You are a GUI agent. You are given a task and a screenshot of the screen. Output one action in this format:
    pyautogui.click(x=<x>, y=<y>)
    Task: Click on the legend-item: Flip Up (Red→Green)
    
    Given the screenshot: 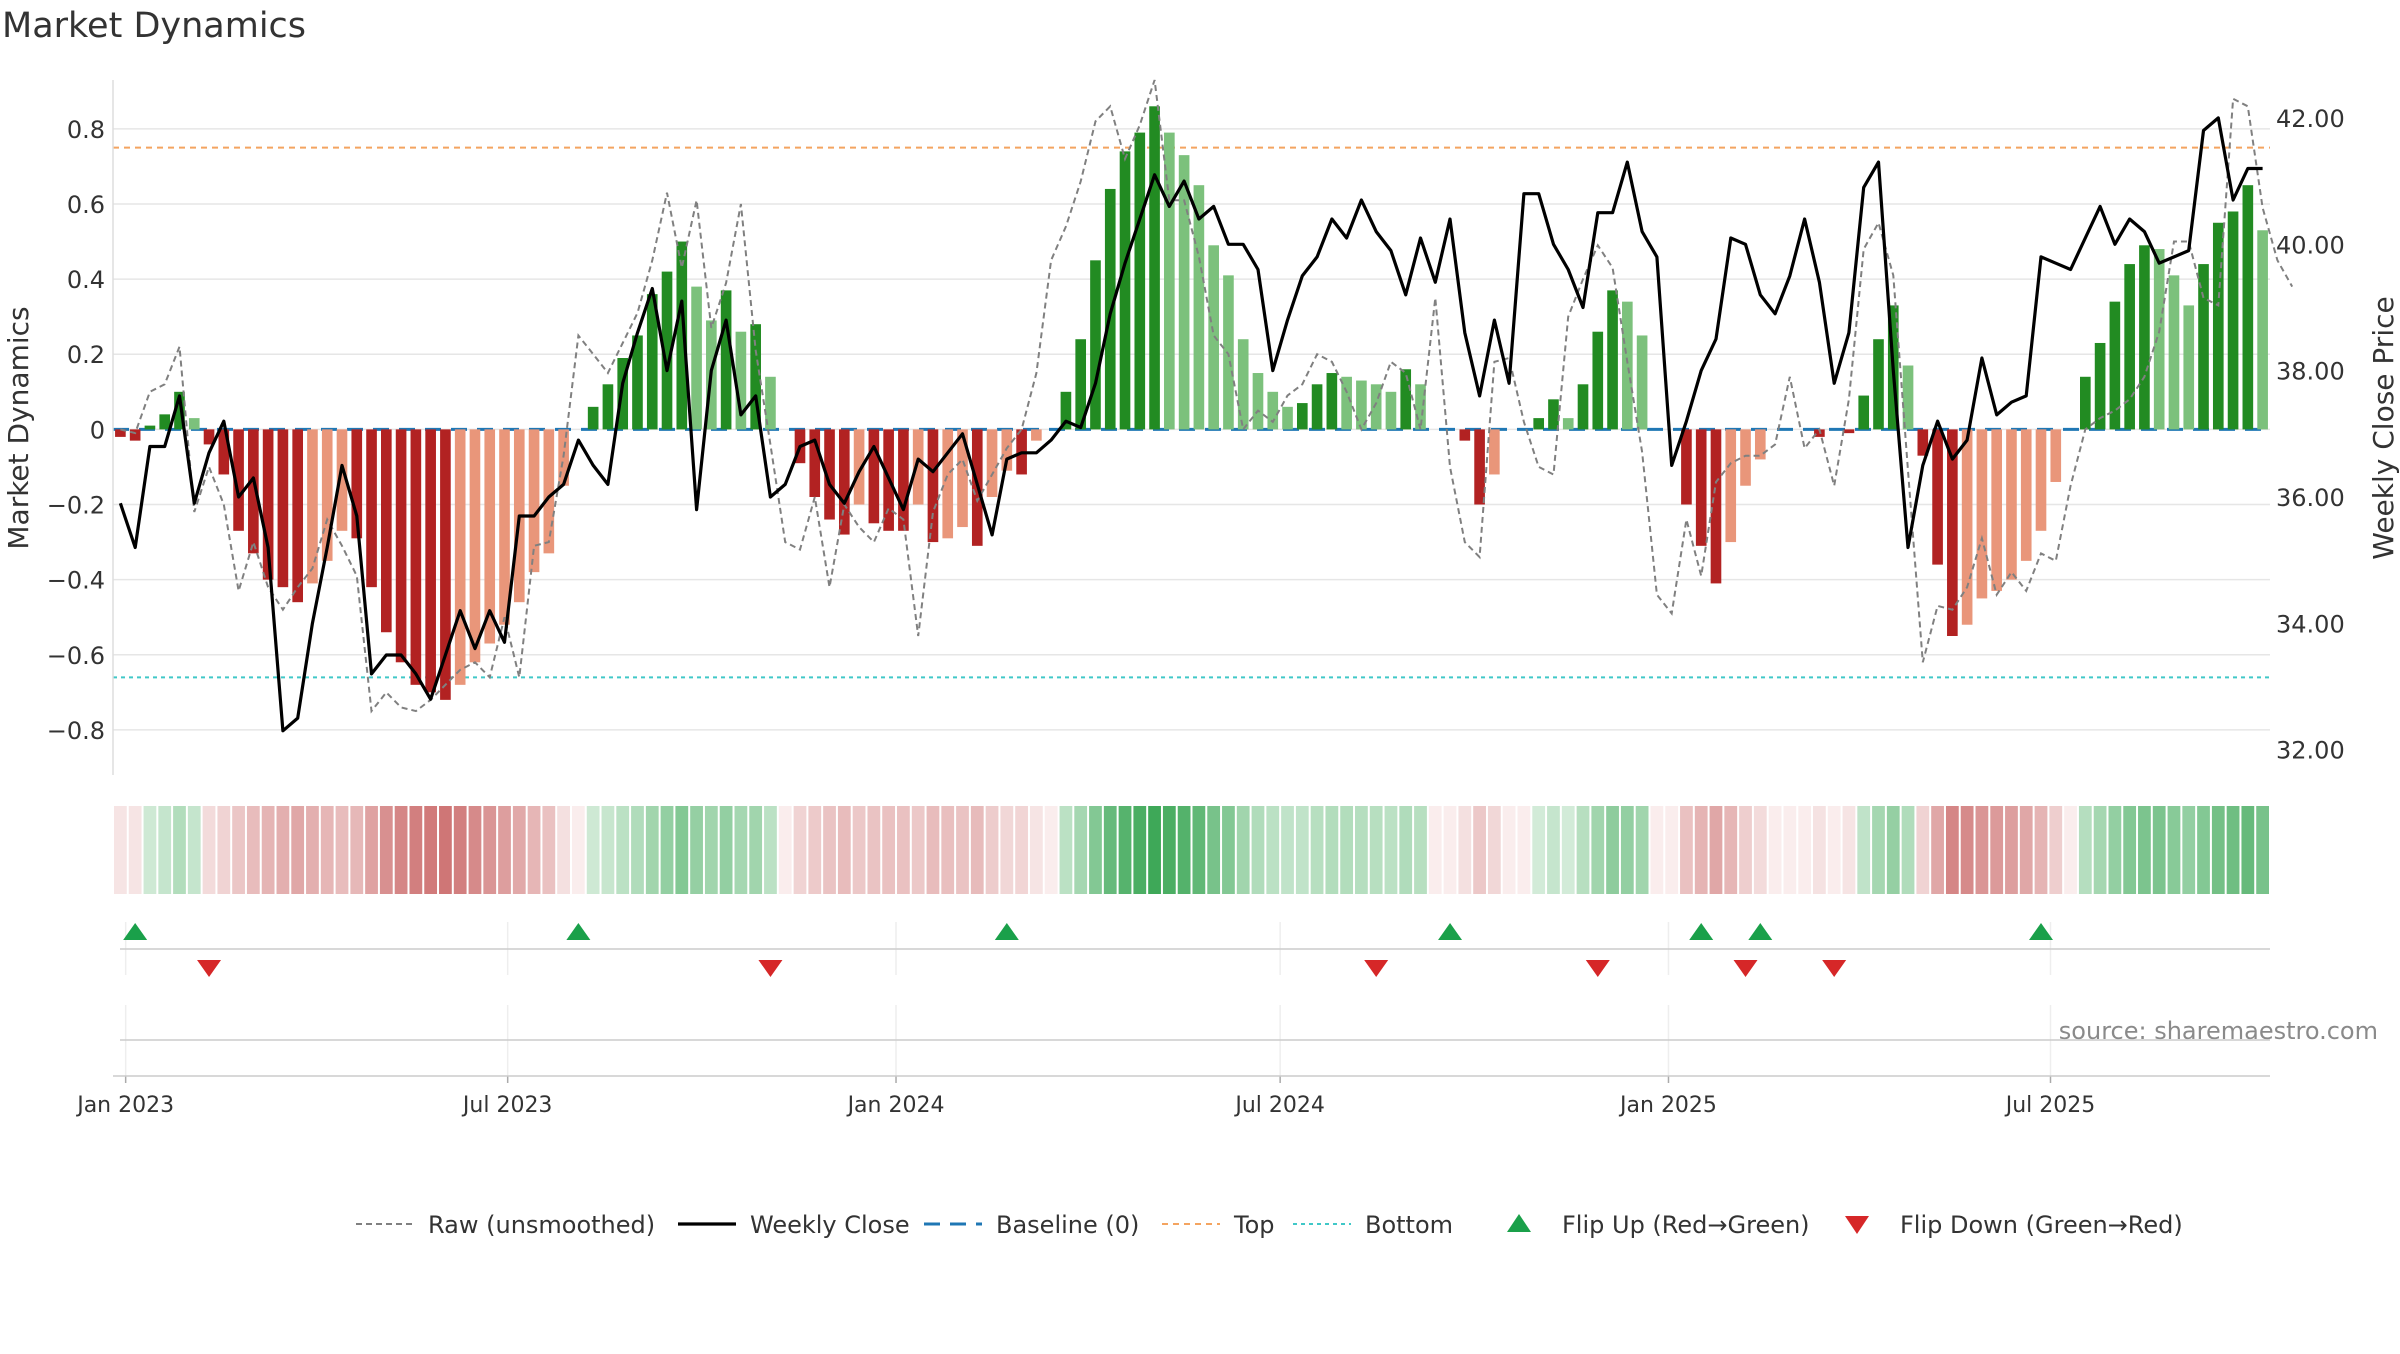 What is the action you would take?
    pyautogui.click(x=1658, y=1225)
    